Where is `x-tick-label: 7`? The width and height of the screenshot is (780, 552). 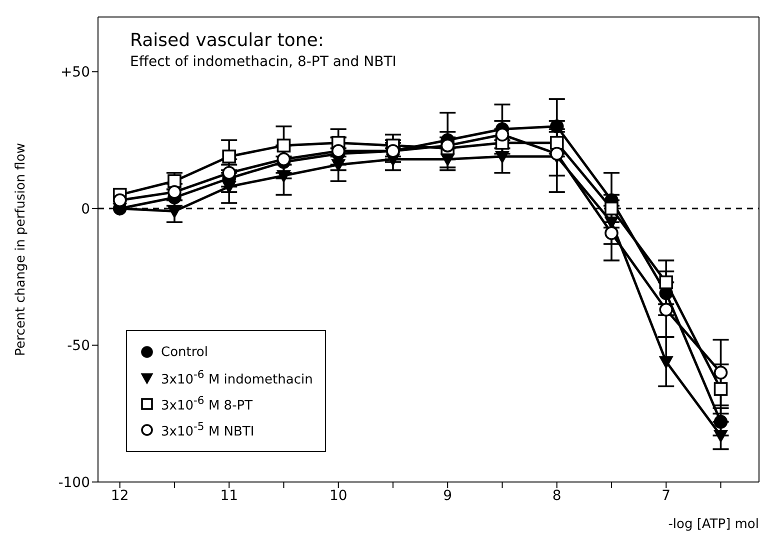
x-tick-label: 7 is located at coordinates (666, 496).